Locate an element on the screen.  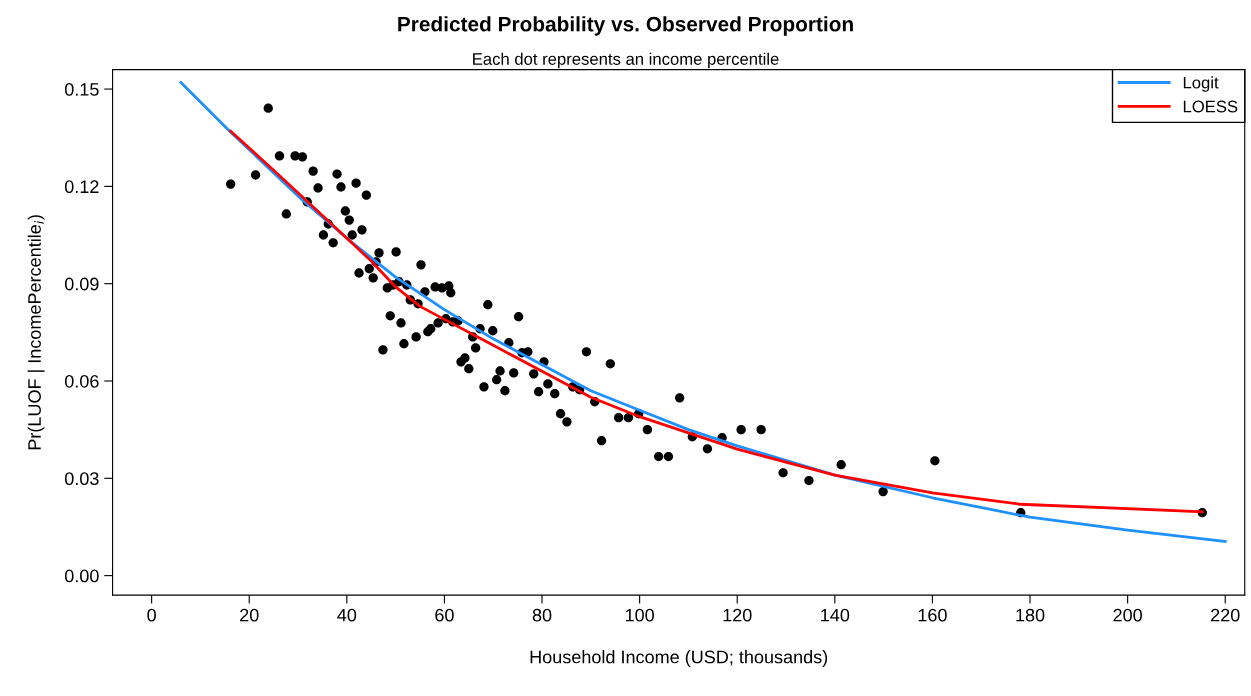
y-tick-label: 0.03 is located at coordinates (81, 479).